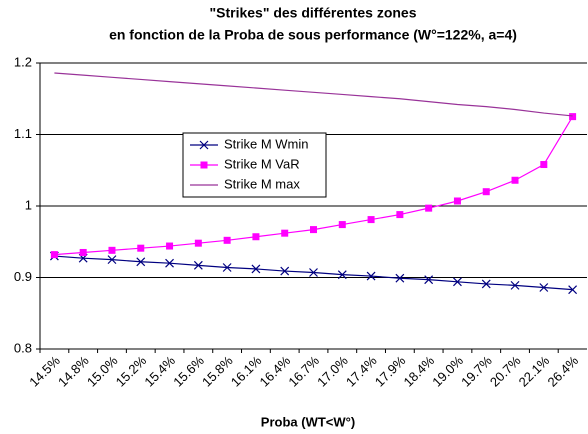 The image size is (588, 434). Describe the element at coordinates (217, 371) in the screenshot. I see `x-tick-label: 15.8%` at that location.